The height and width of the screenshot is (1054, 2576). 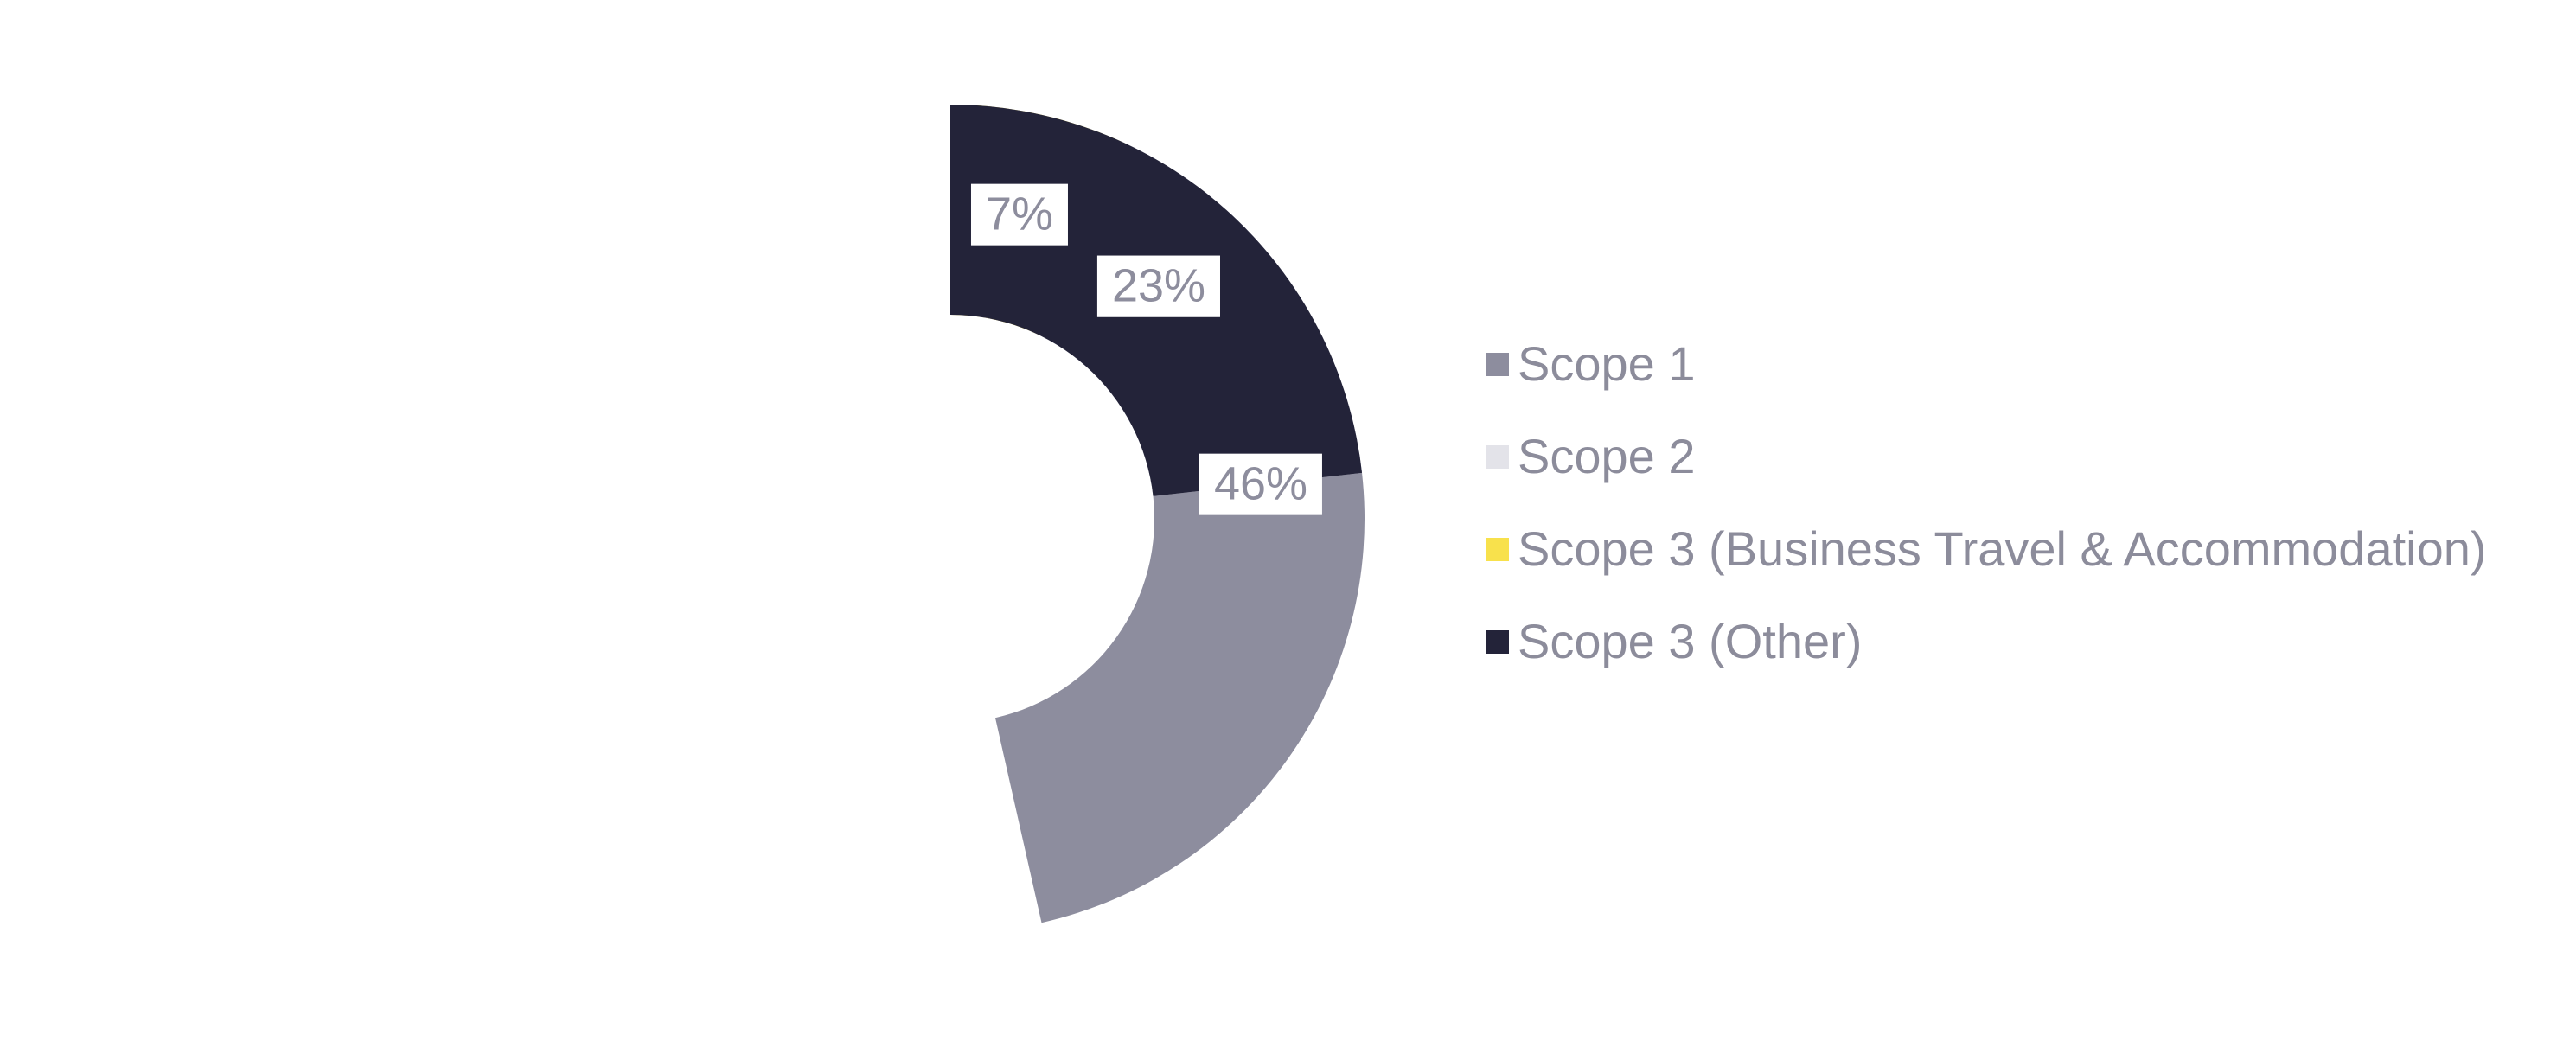 What do you see at coordinates (1987, 457) in the screenshot?
I see `legend-item: Scope 2` at bounding box center [1987, 457].